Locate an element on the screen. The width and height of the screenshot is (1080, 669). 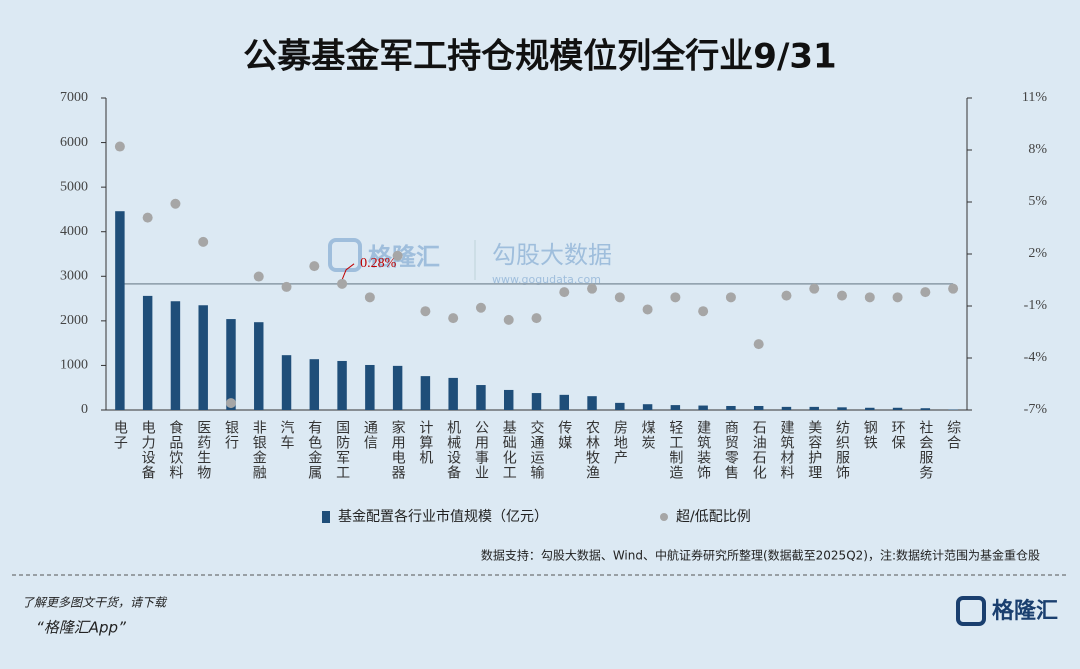
x-tick-label: 社会服务 is located at coordinates (925, 450).